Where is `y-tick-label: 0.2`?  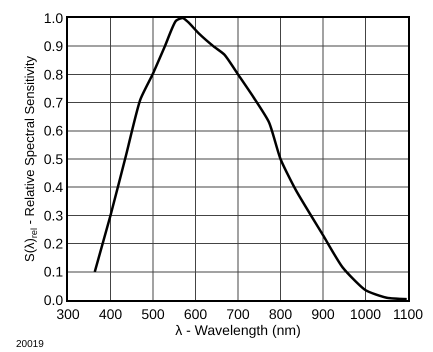 y-tick-label: 0.2 is located at coordinates (54, 244).